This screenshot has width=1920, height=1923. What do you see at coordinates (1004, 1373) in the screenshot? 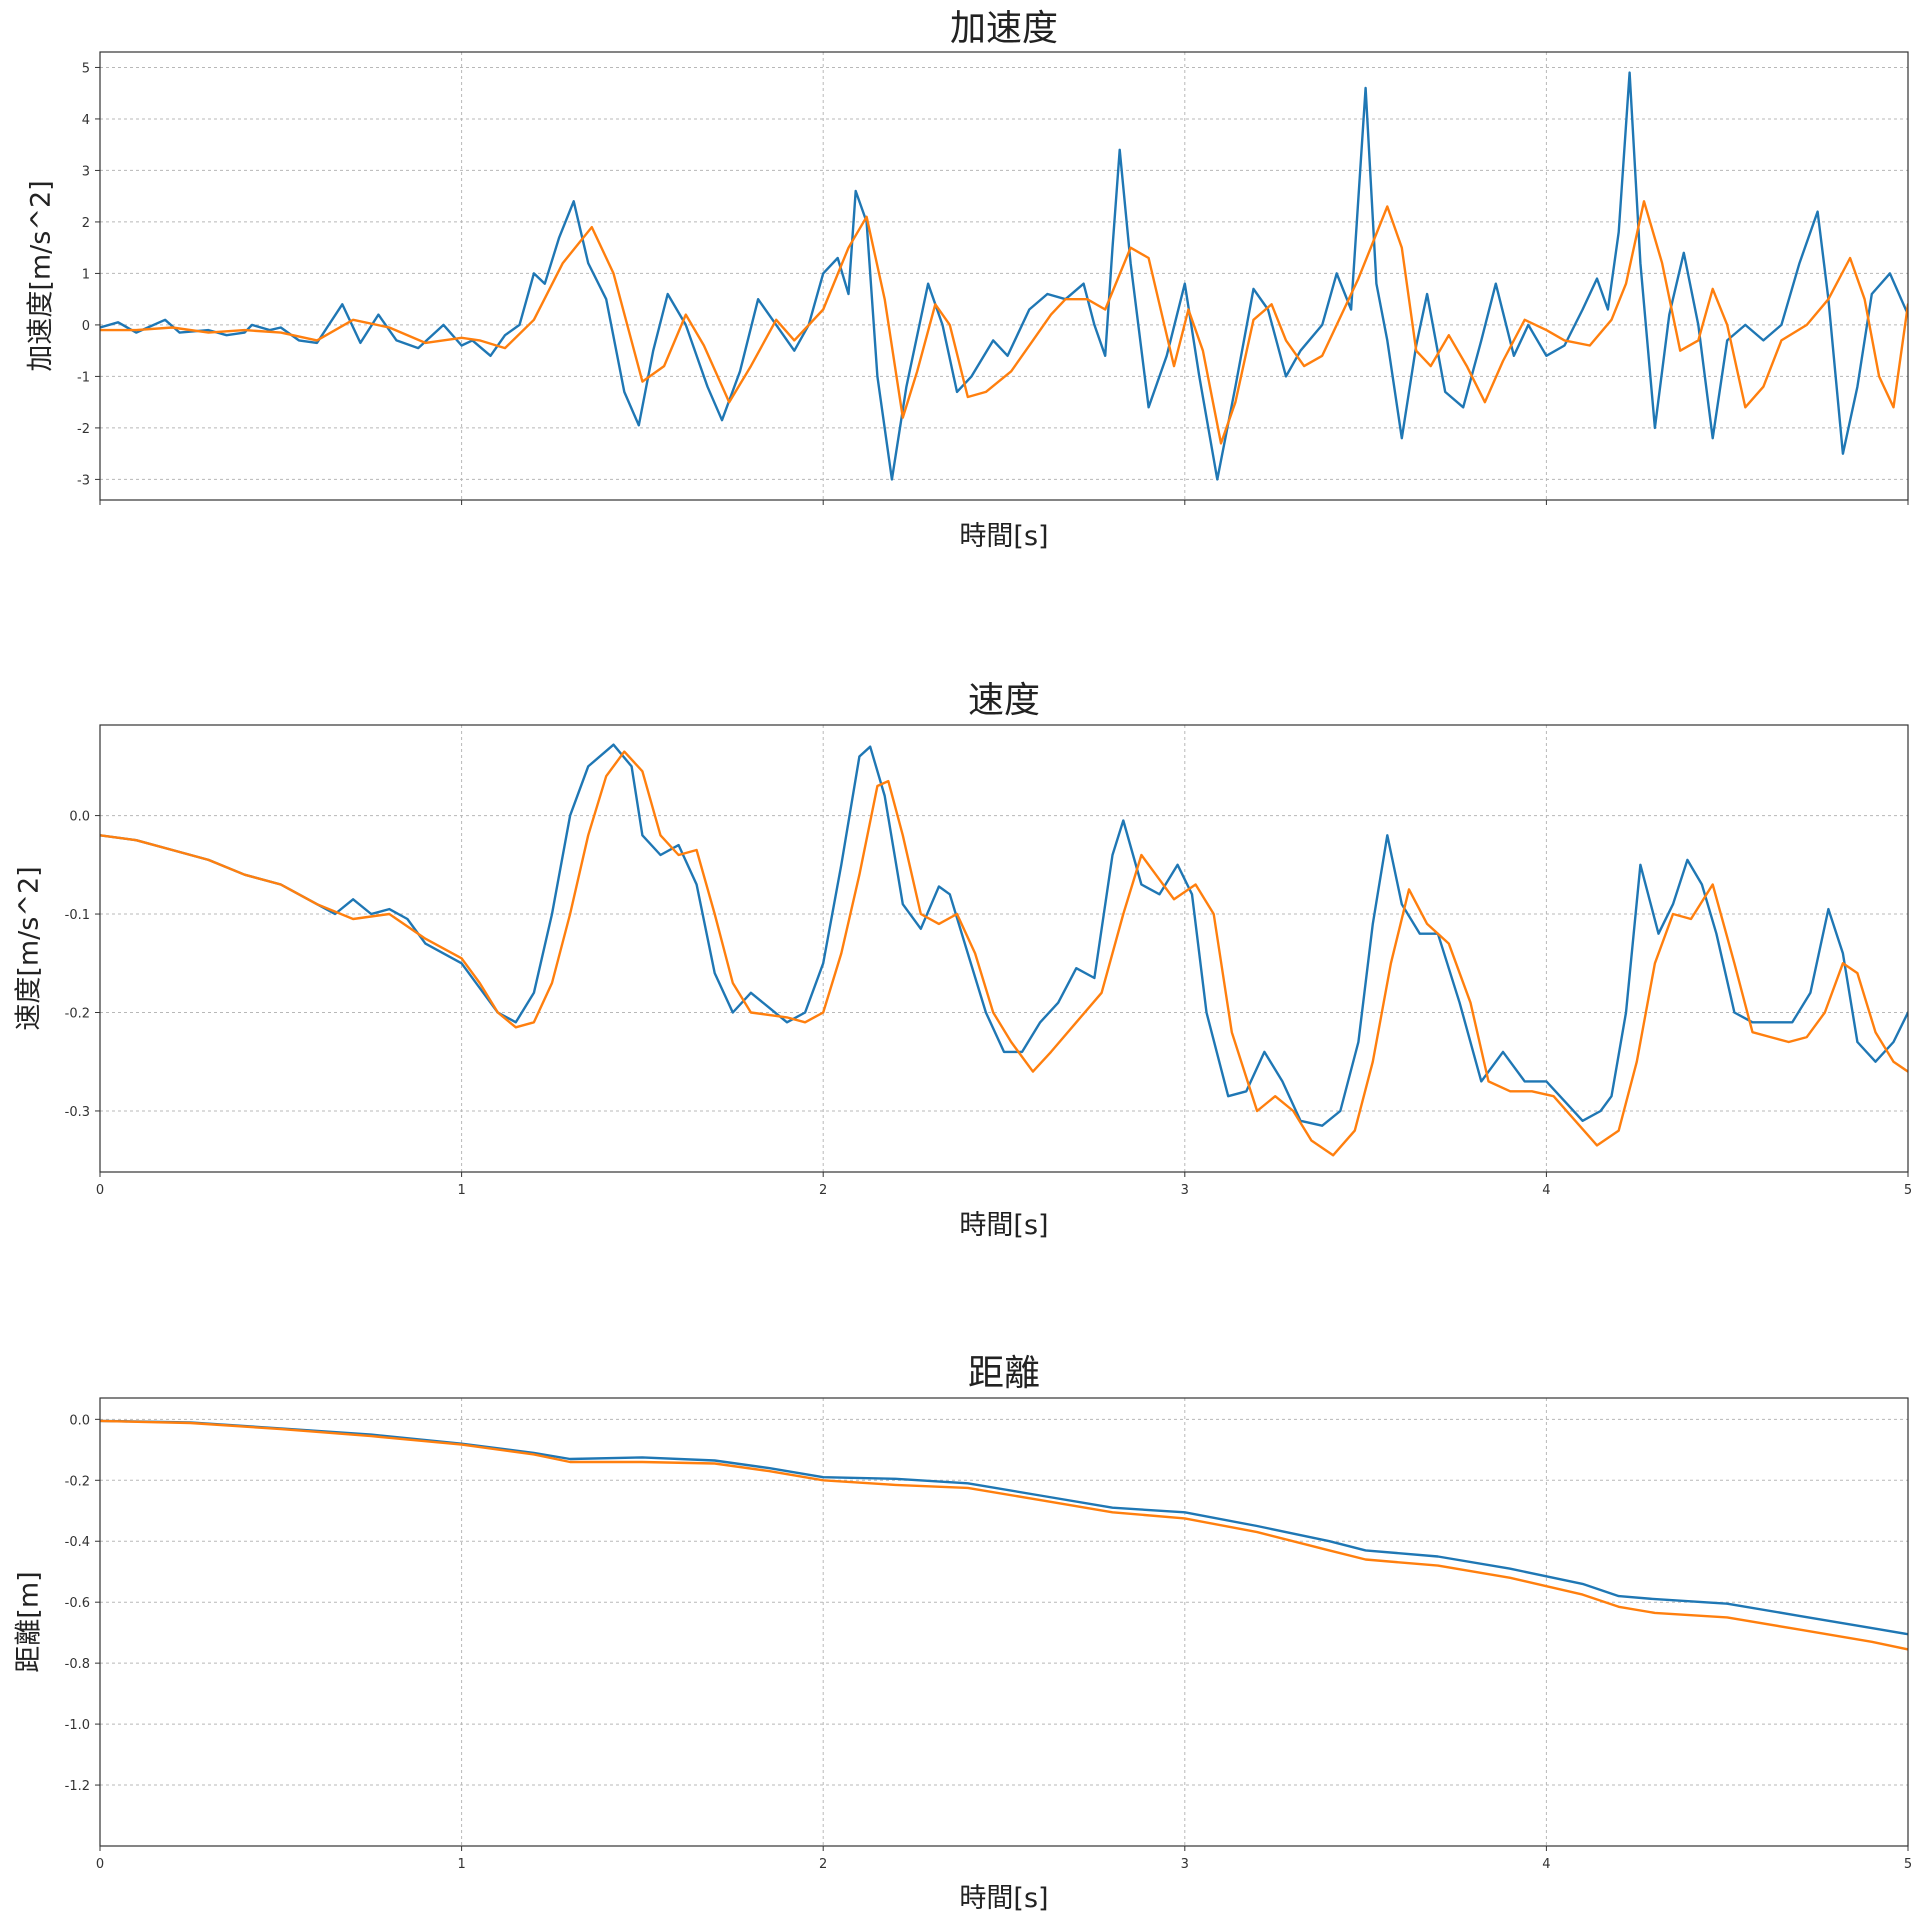
I see `chart-title: 距離` at bounding box center [1004, 1373].